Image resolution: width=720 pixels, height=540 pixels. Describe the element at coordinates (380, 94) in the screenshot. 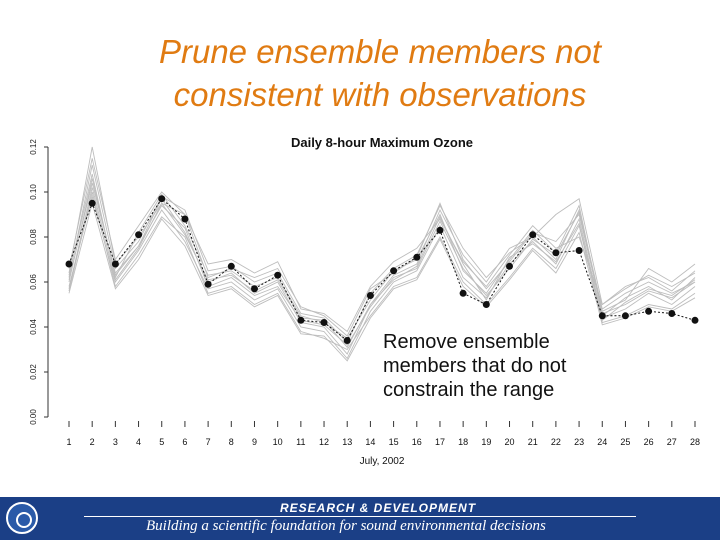

I see `slide-title-line-2: consistent with observations` at that location.